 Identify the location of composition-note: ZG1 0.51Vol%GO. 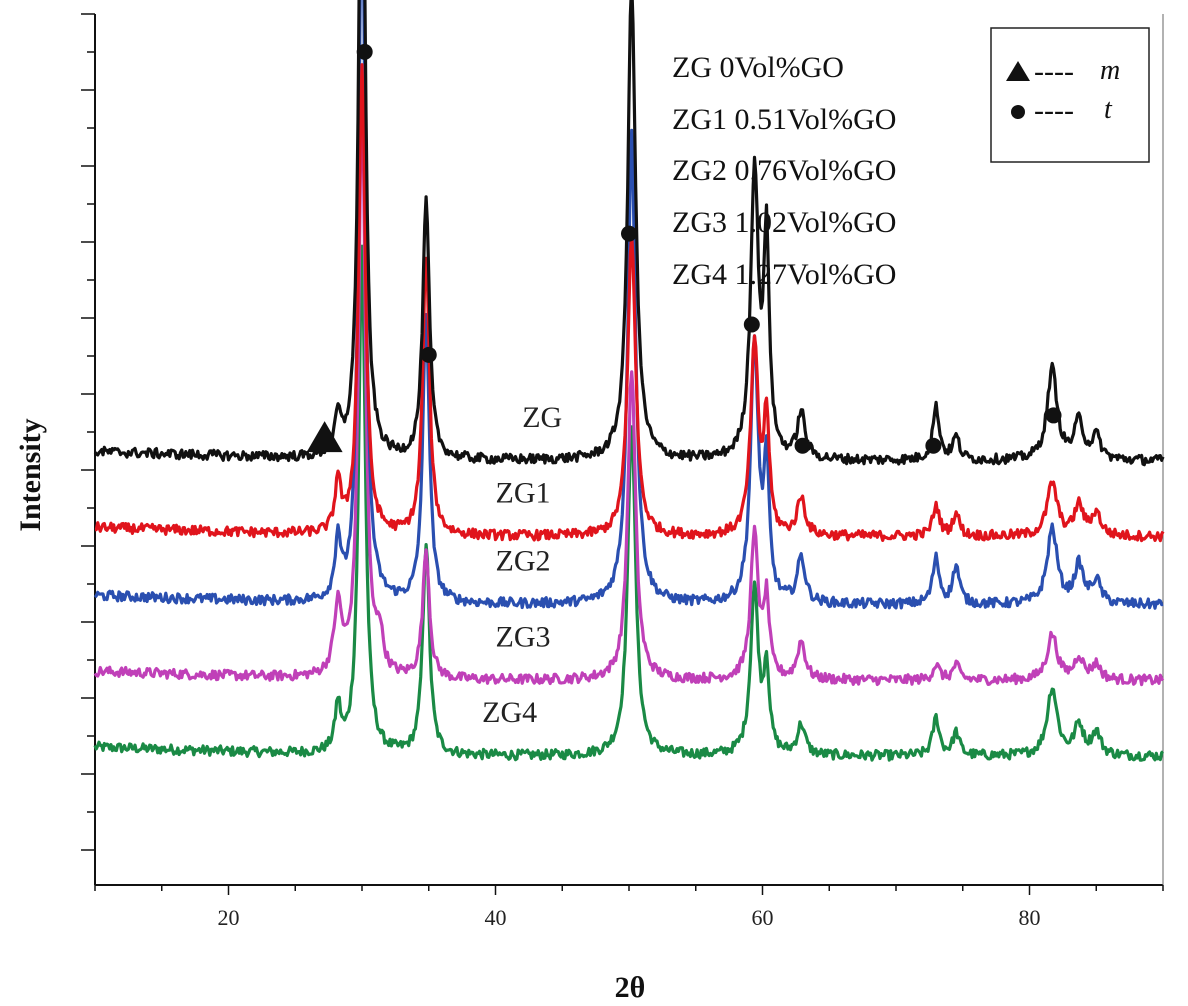
(784, 119).